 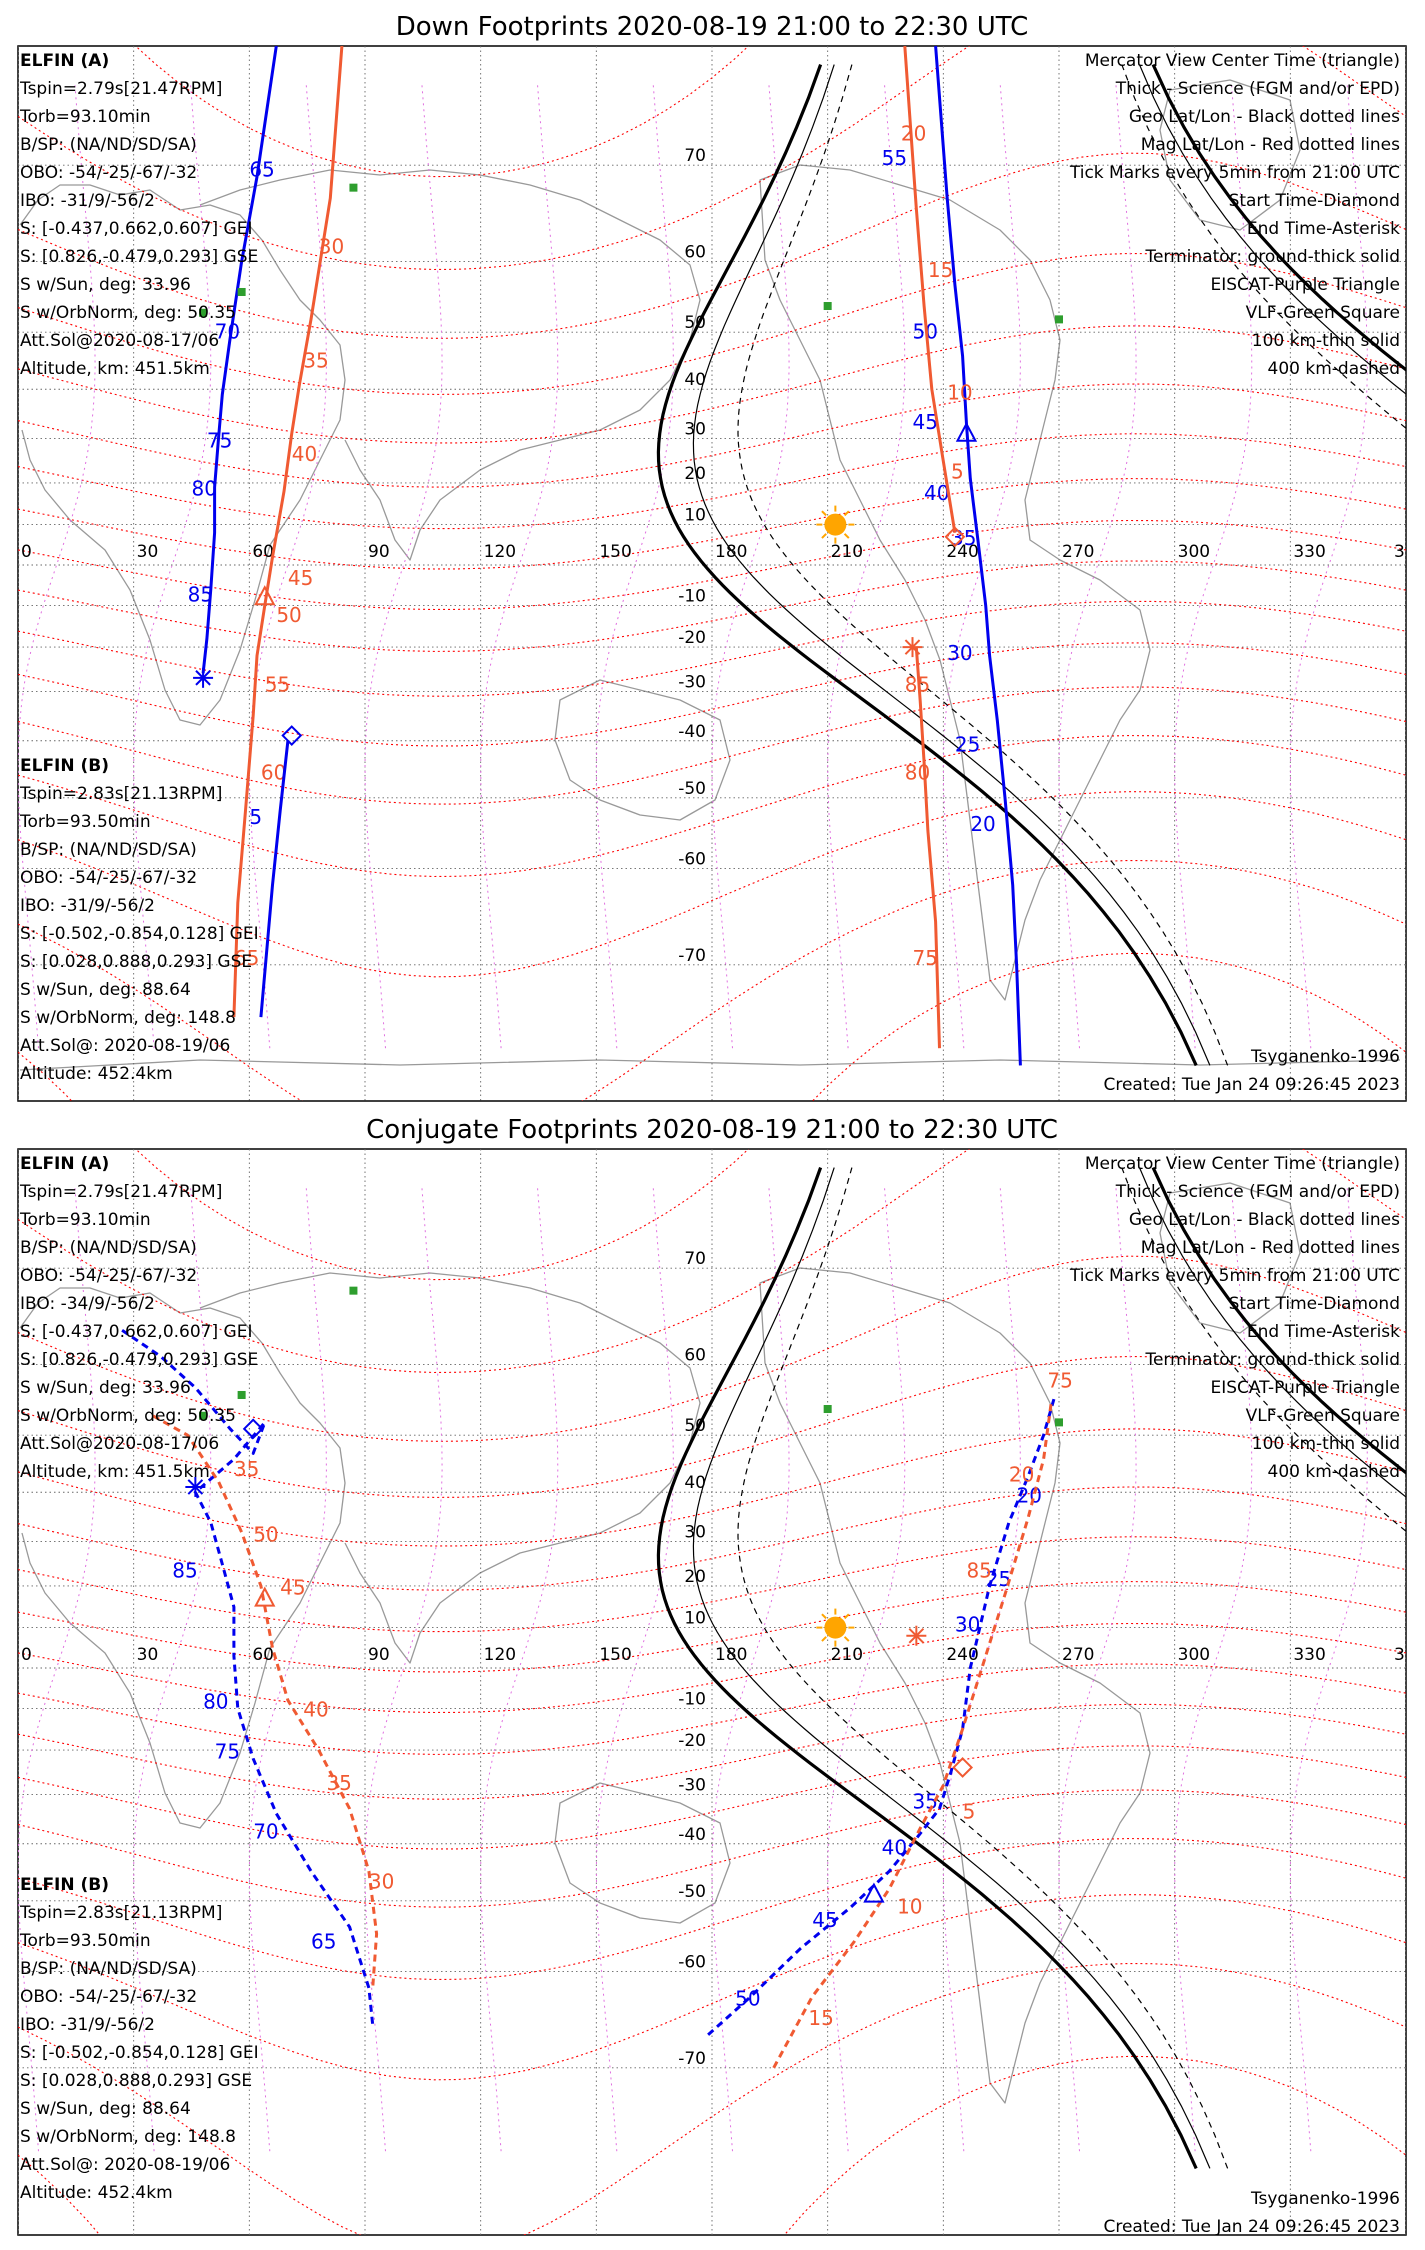 I want to click on sat-b-line: IBO: -31/9/-56/2, so click(x=87, y=2025).